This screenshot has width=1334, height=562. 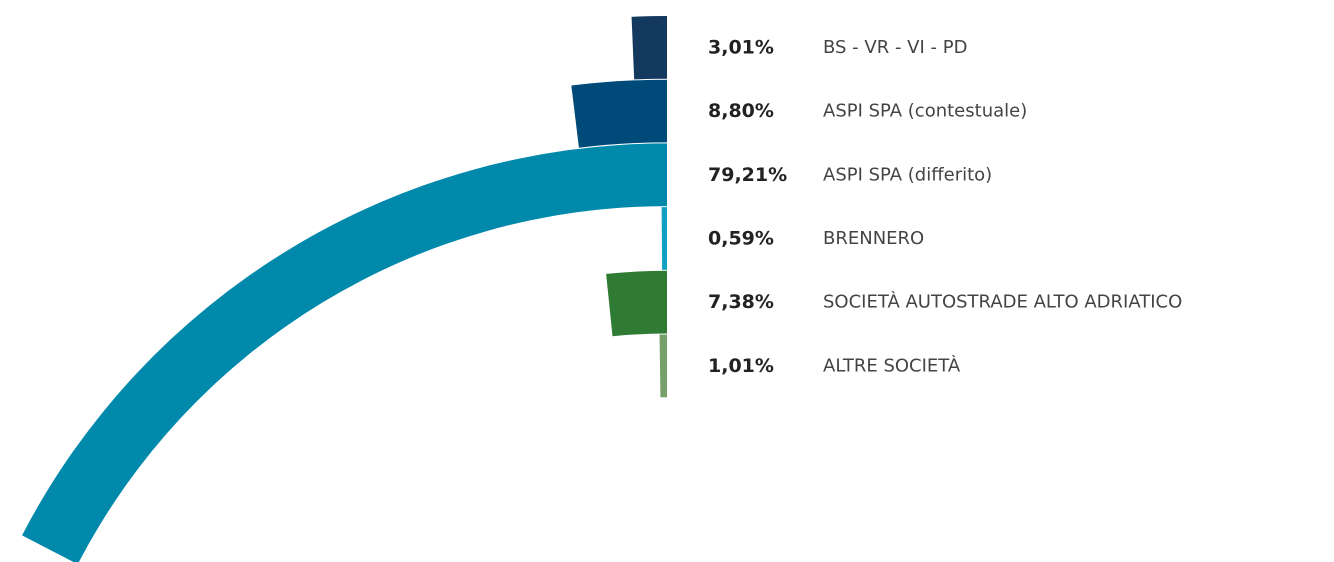 What do you see at coordinates (741, 366) in the screenshot?
I see `value-label: 1,01%` at bounding box center [741, 366].